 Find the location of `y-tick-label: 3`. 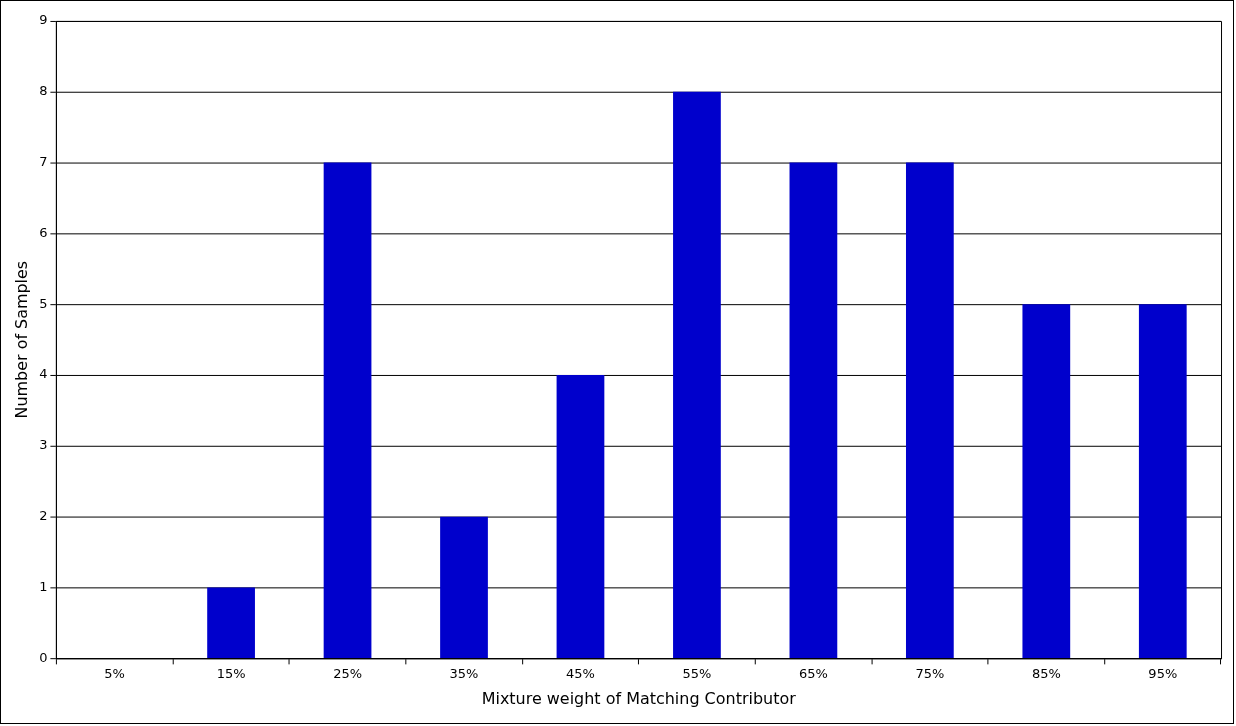

y-tick-label: 3 is located at coordinates (43, 445).